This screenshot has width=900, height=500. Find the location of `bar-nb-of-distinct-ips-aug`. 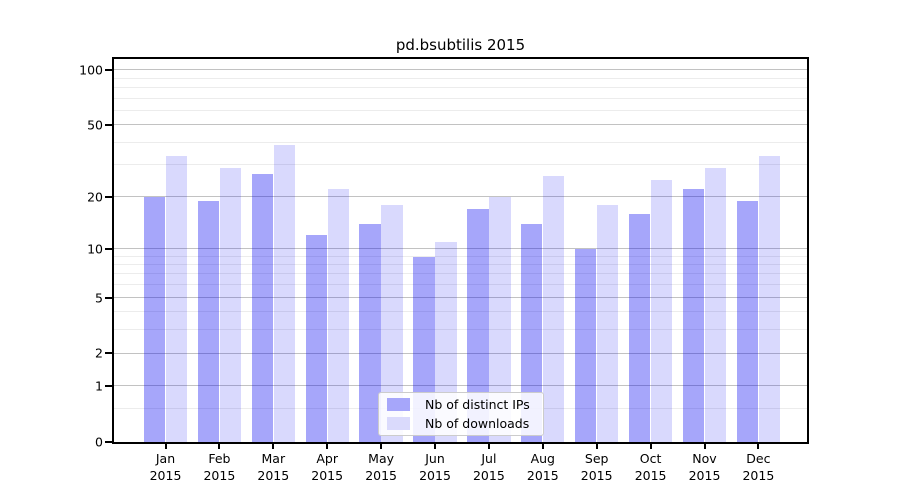

bar-nb-of-distinct-ips-aug is located at coordinates (532, 332).